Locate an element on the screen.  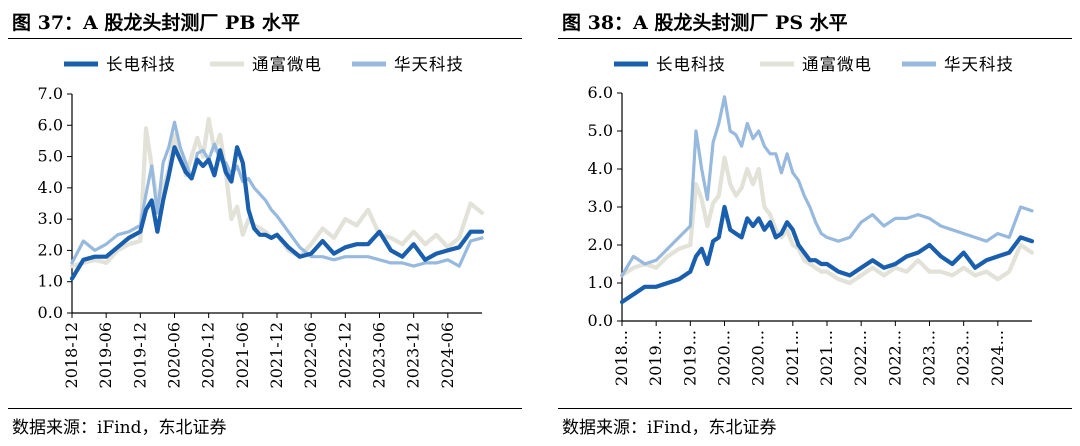
x-tick-label: 2022-06 is located at coordinates (310, 355).